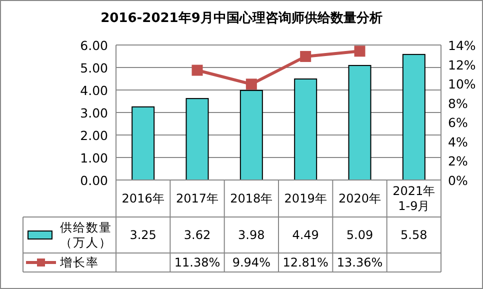  I want to click on data-label: 3.25, so click(143, 235).